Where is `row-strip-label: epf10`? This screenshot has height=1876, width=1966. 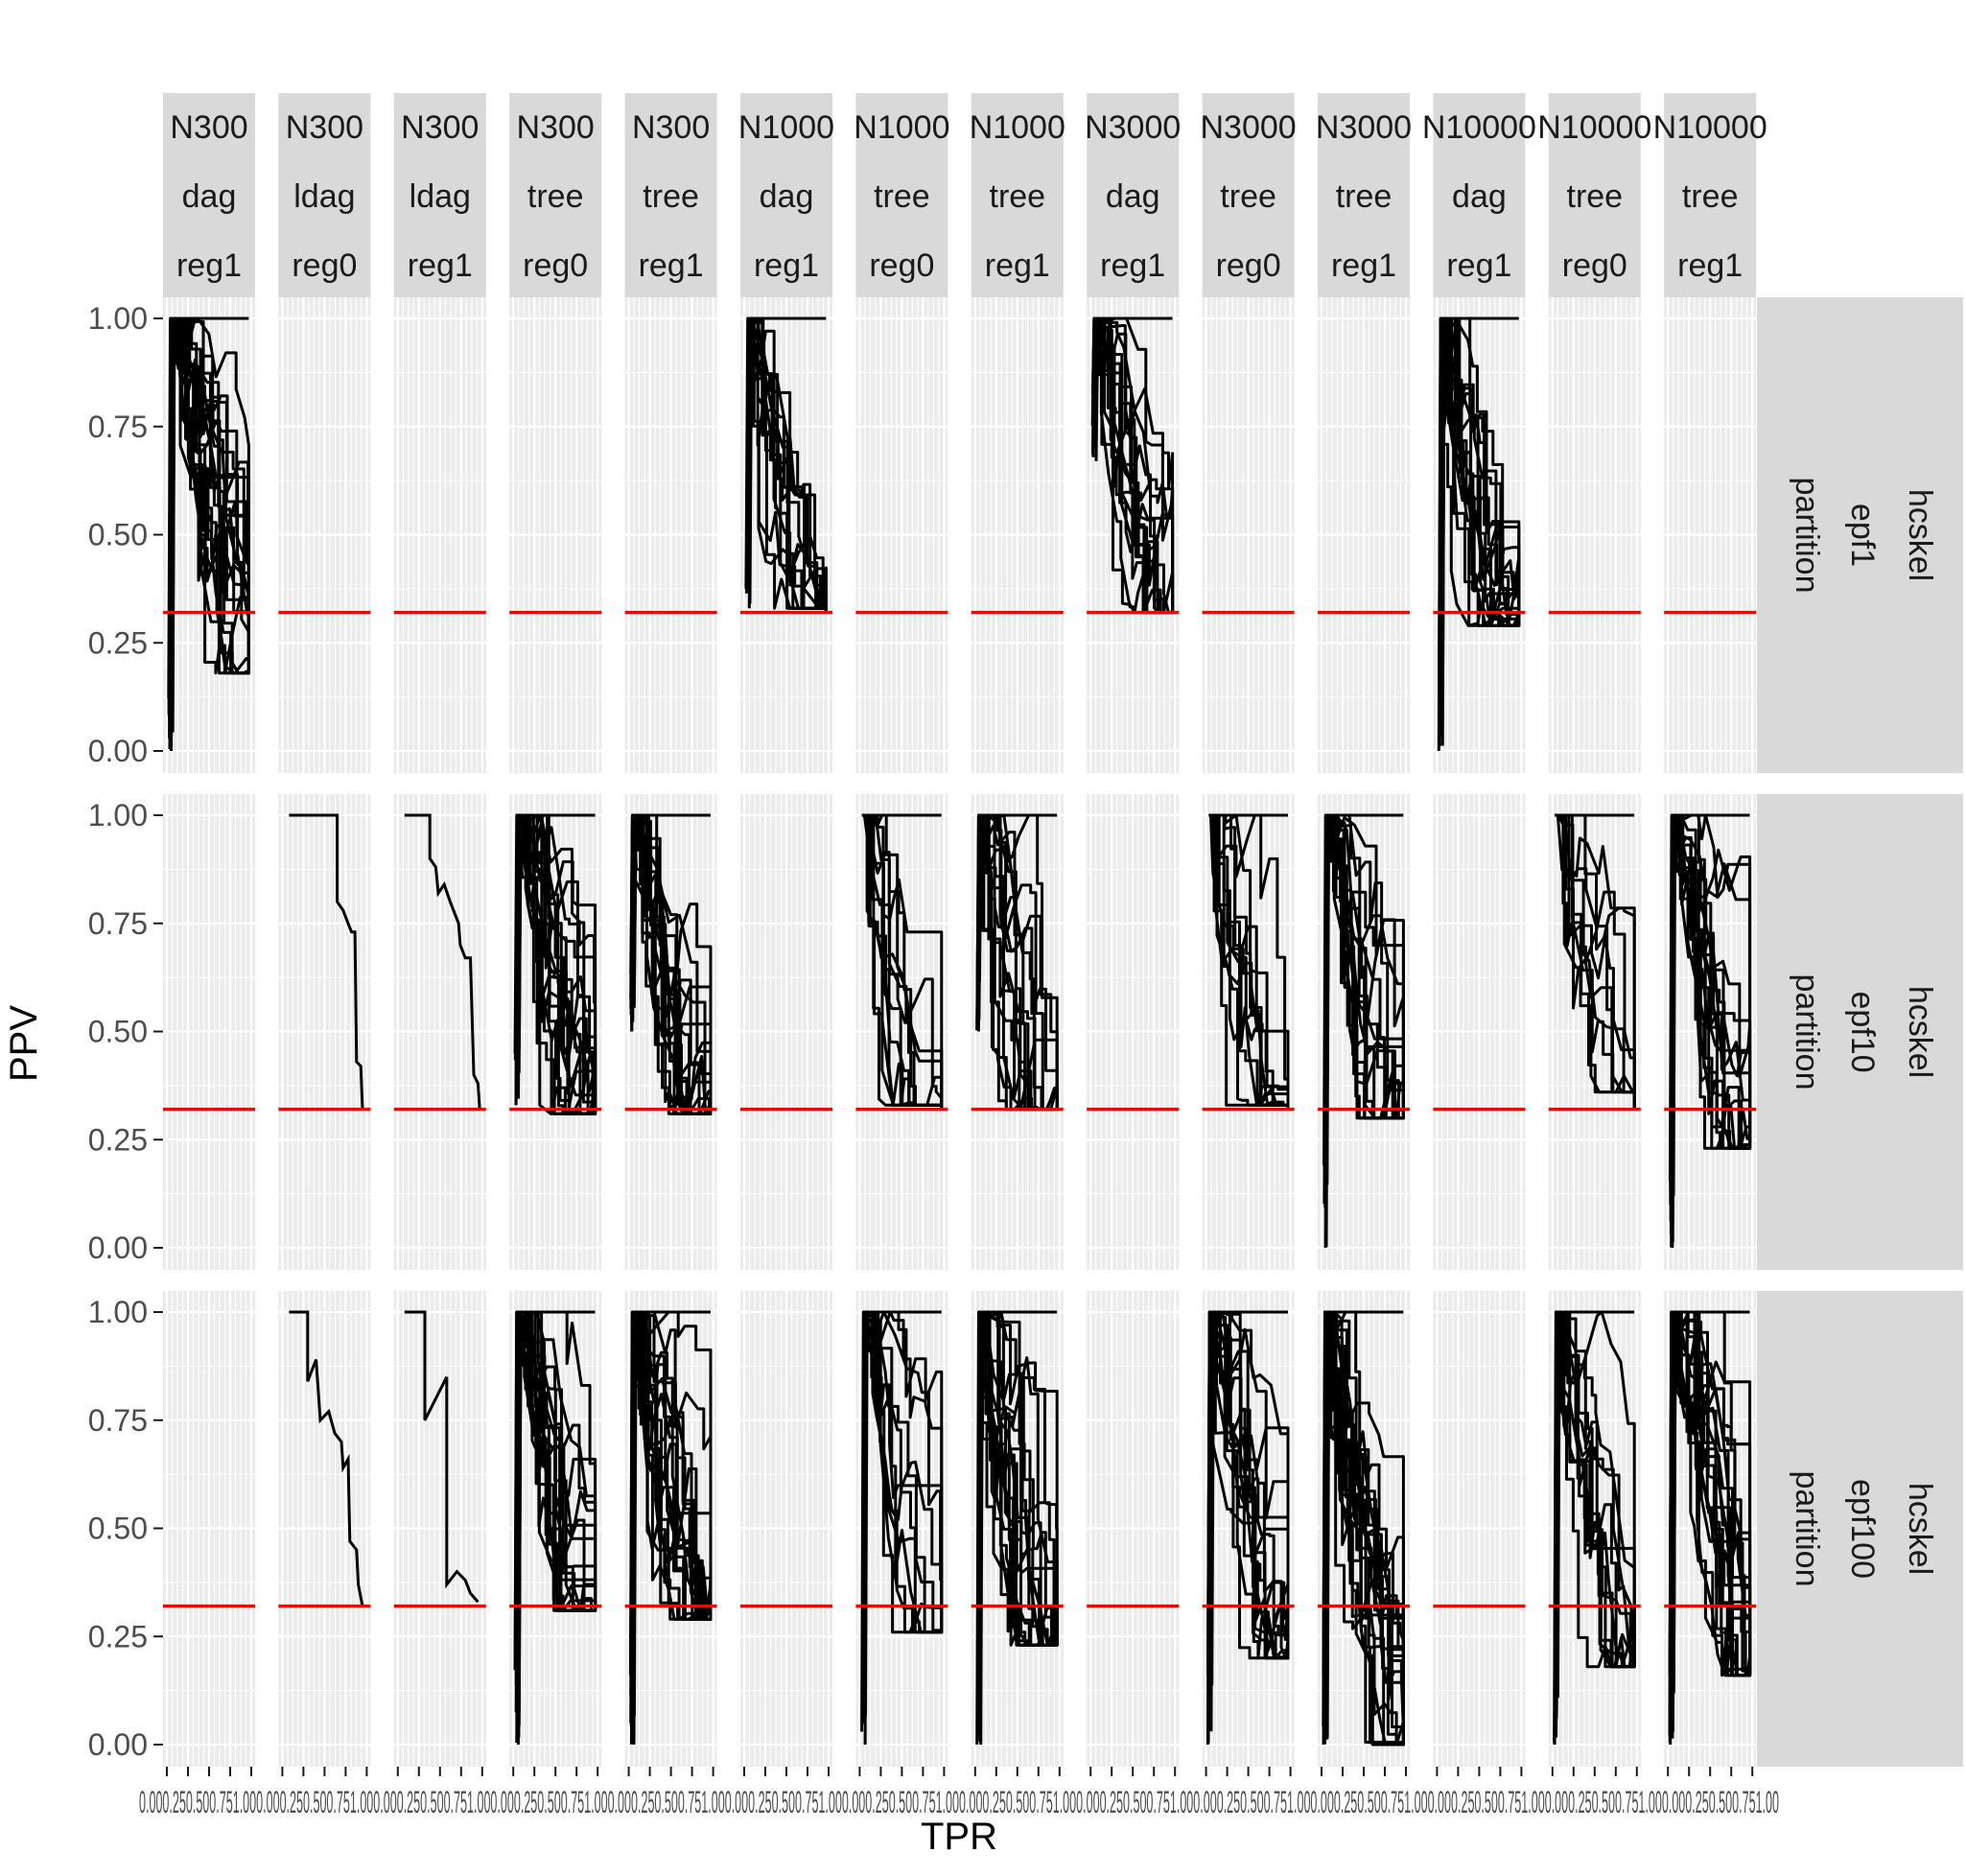
row-strip-label: epf10 is located at coordinates (1862, 1031).